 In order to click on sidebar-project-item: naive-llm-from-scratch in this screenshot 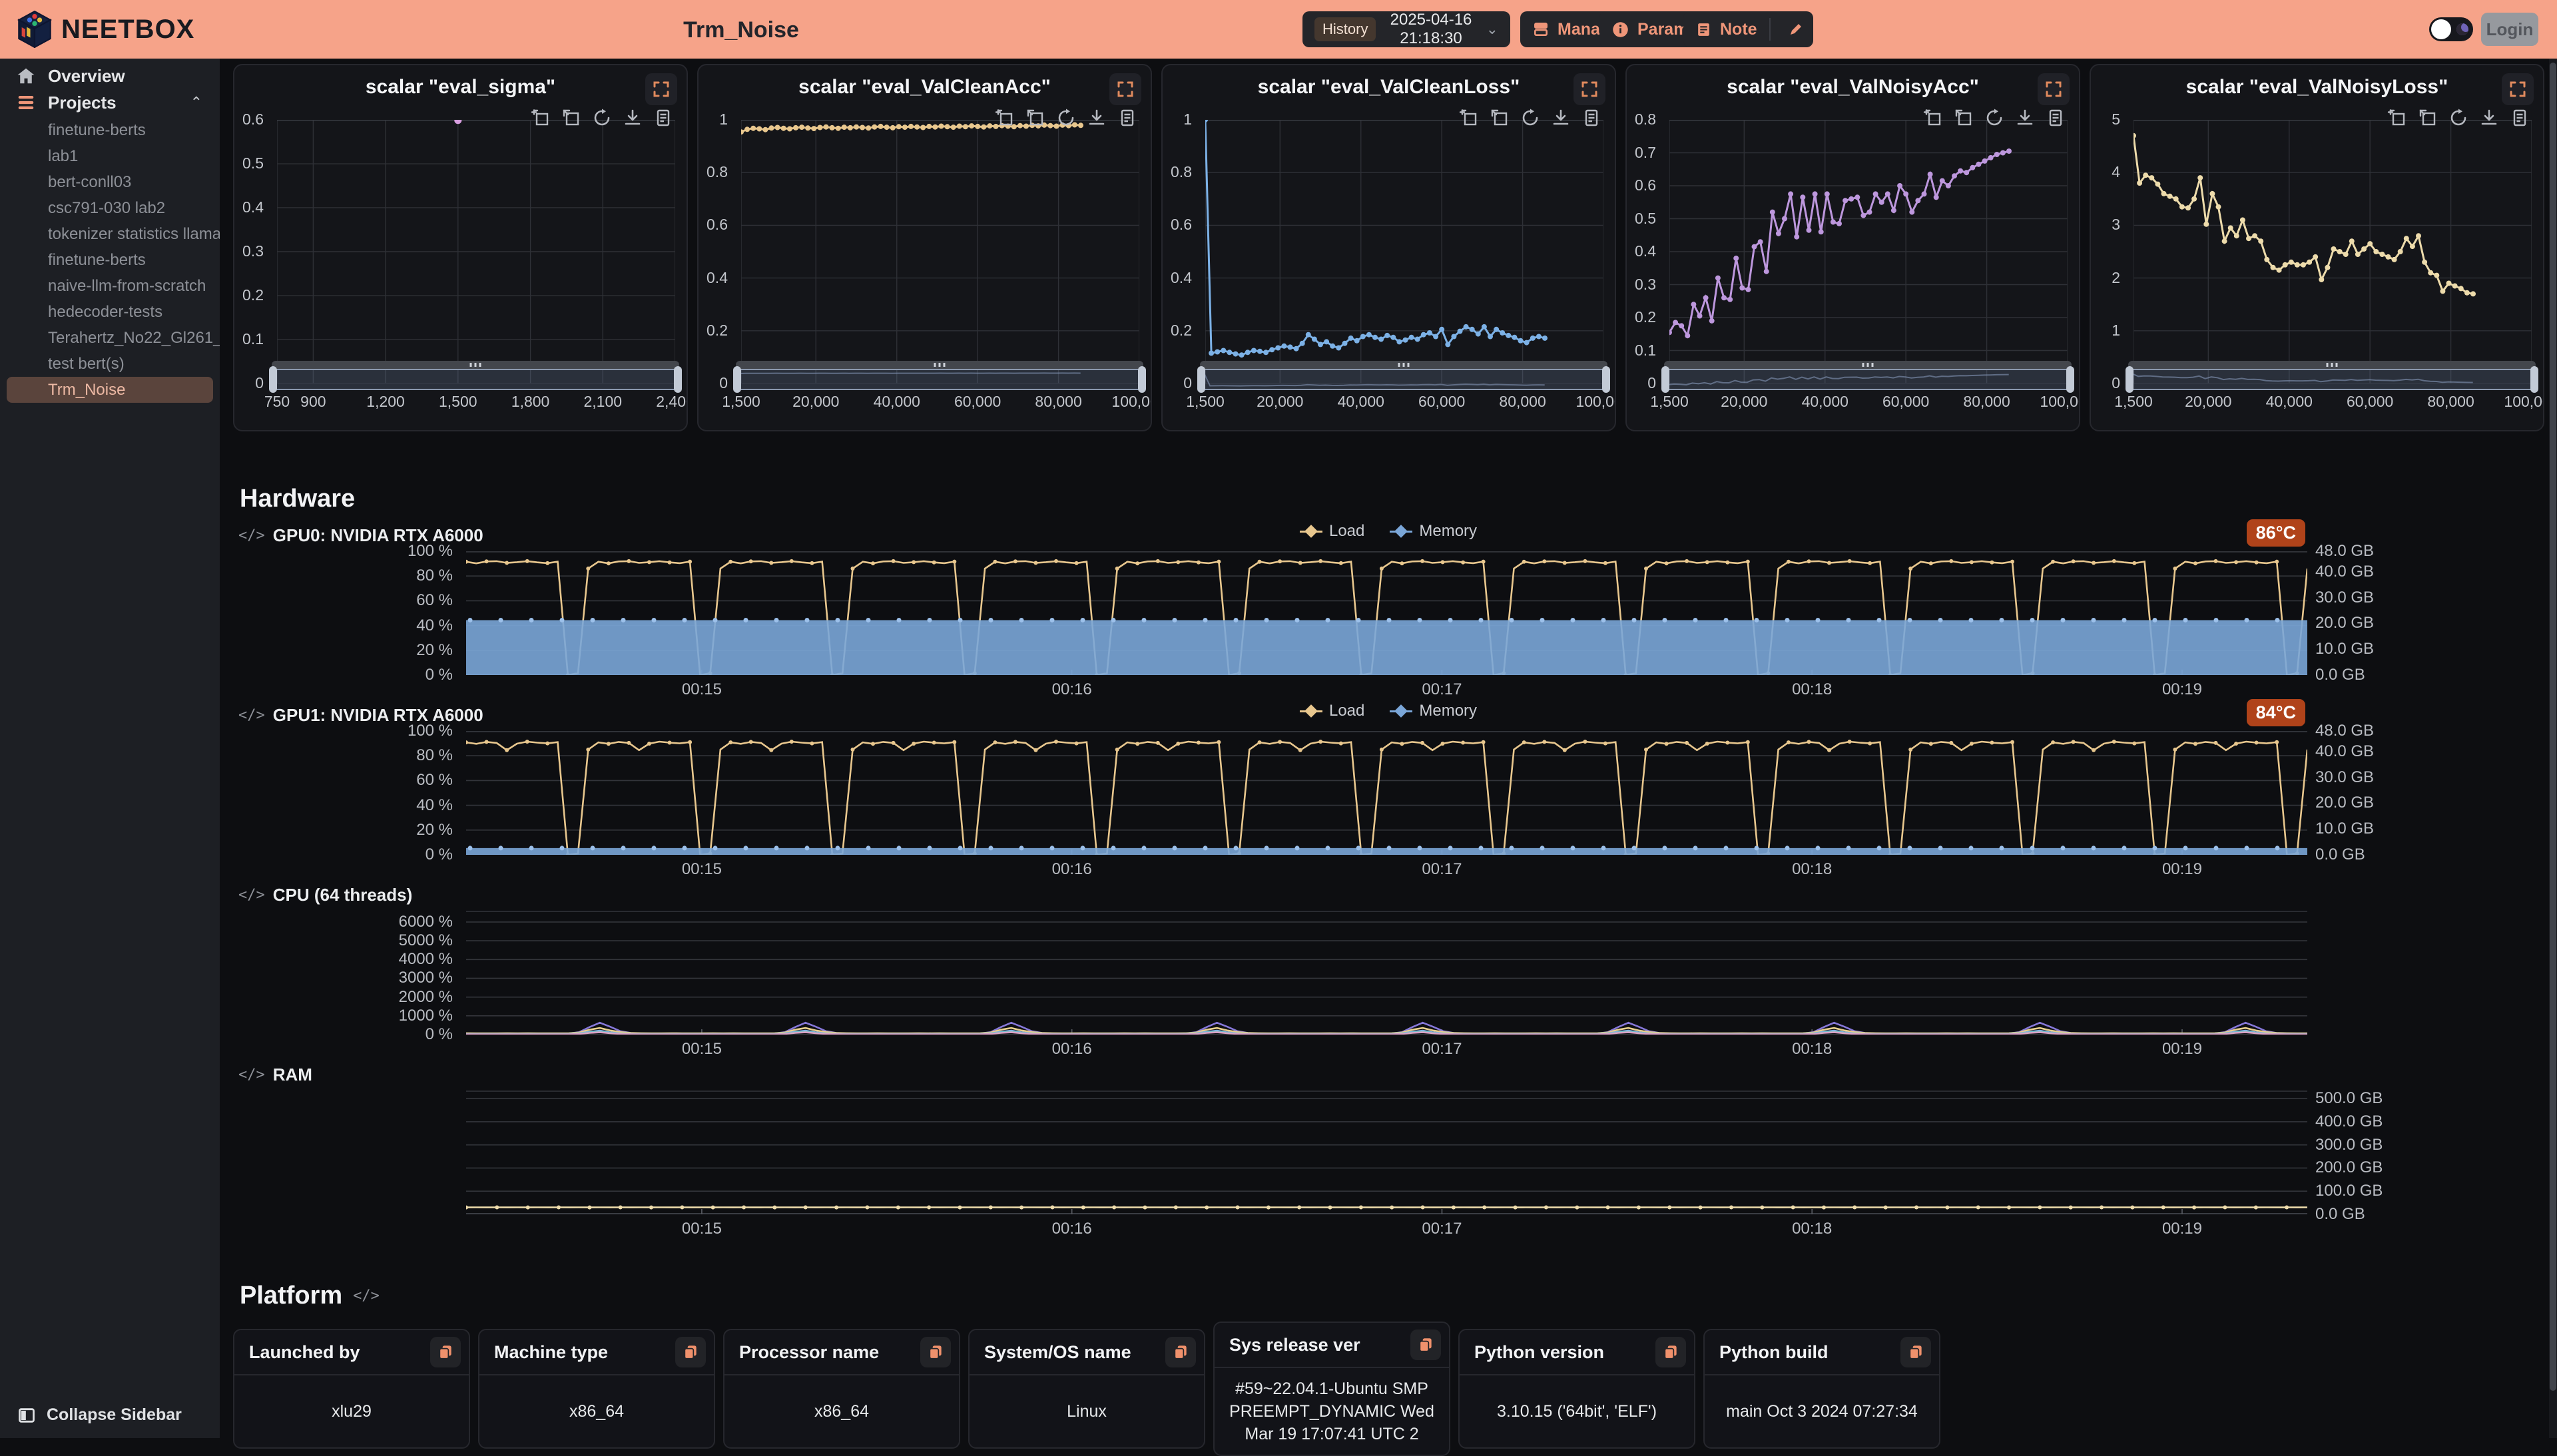, I will do `click(127, 286)`.